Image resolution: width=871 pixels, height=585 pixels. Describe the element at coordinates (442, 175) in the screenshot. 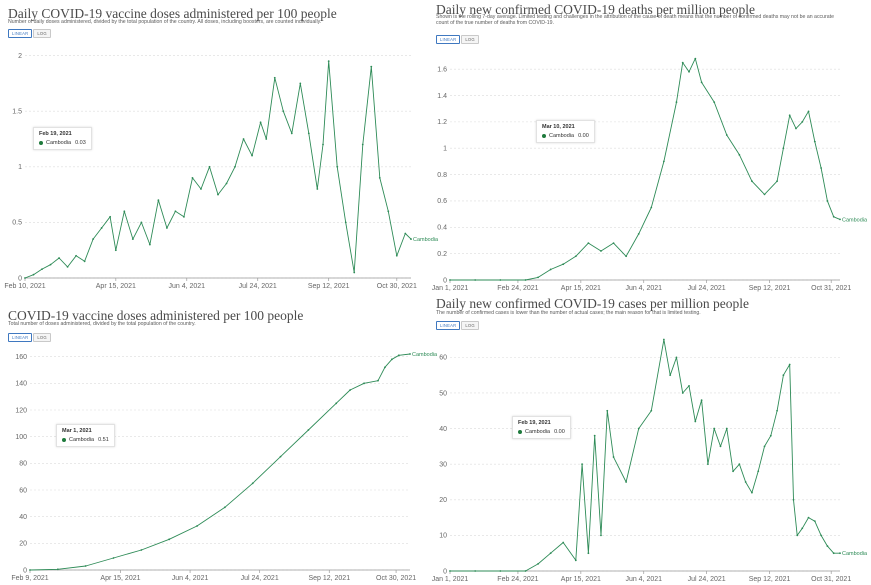

I see `y-tick-label: 0.8` at that location.